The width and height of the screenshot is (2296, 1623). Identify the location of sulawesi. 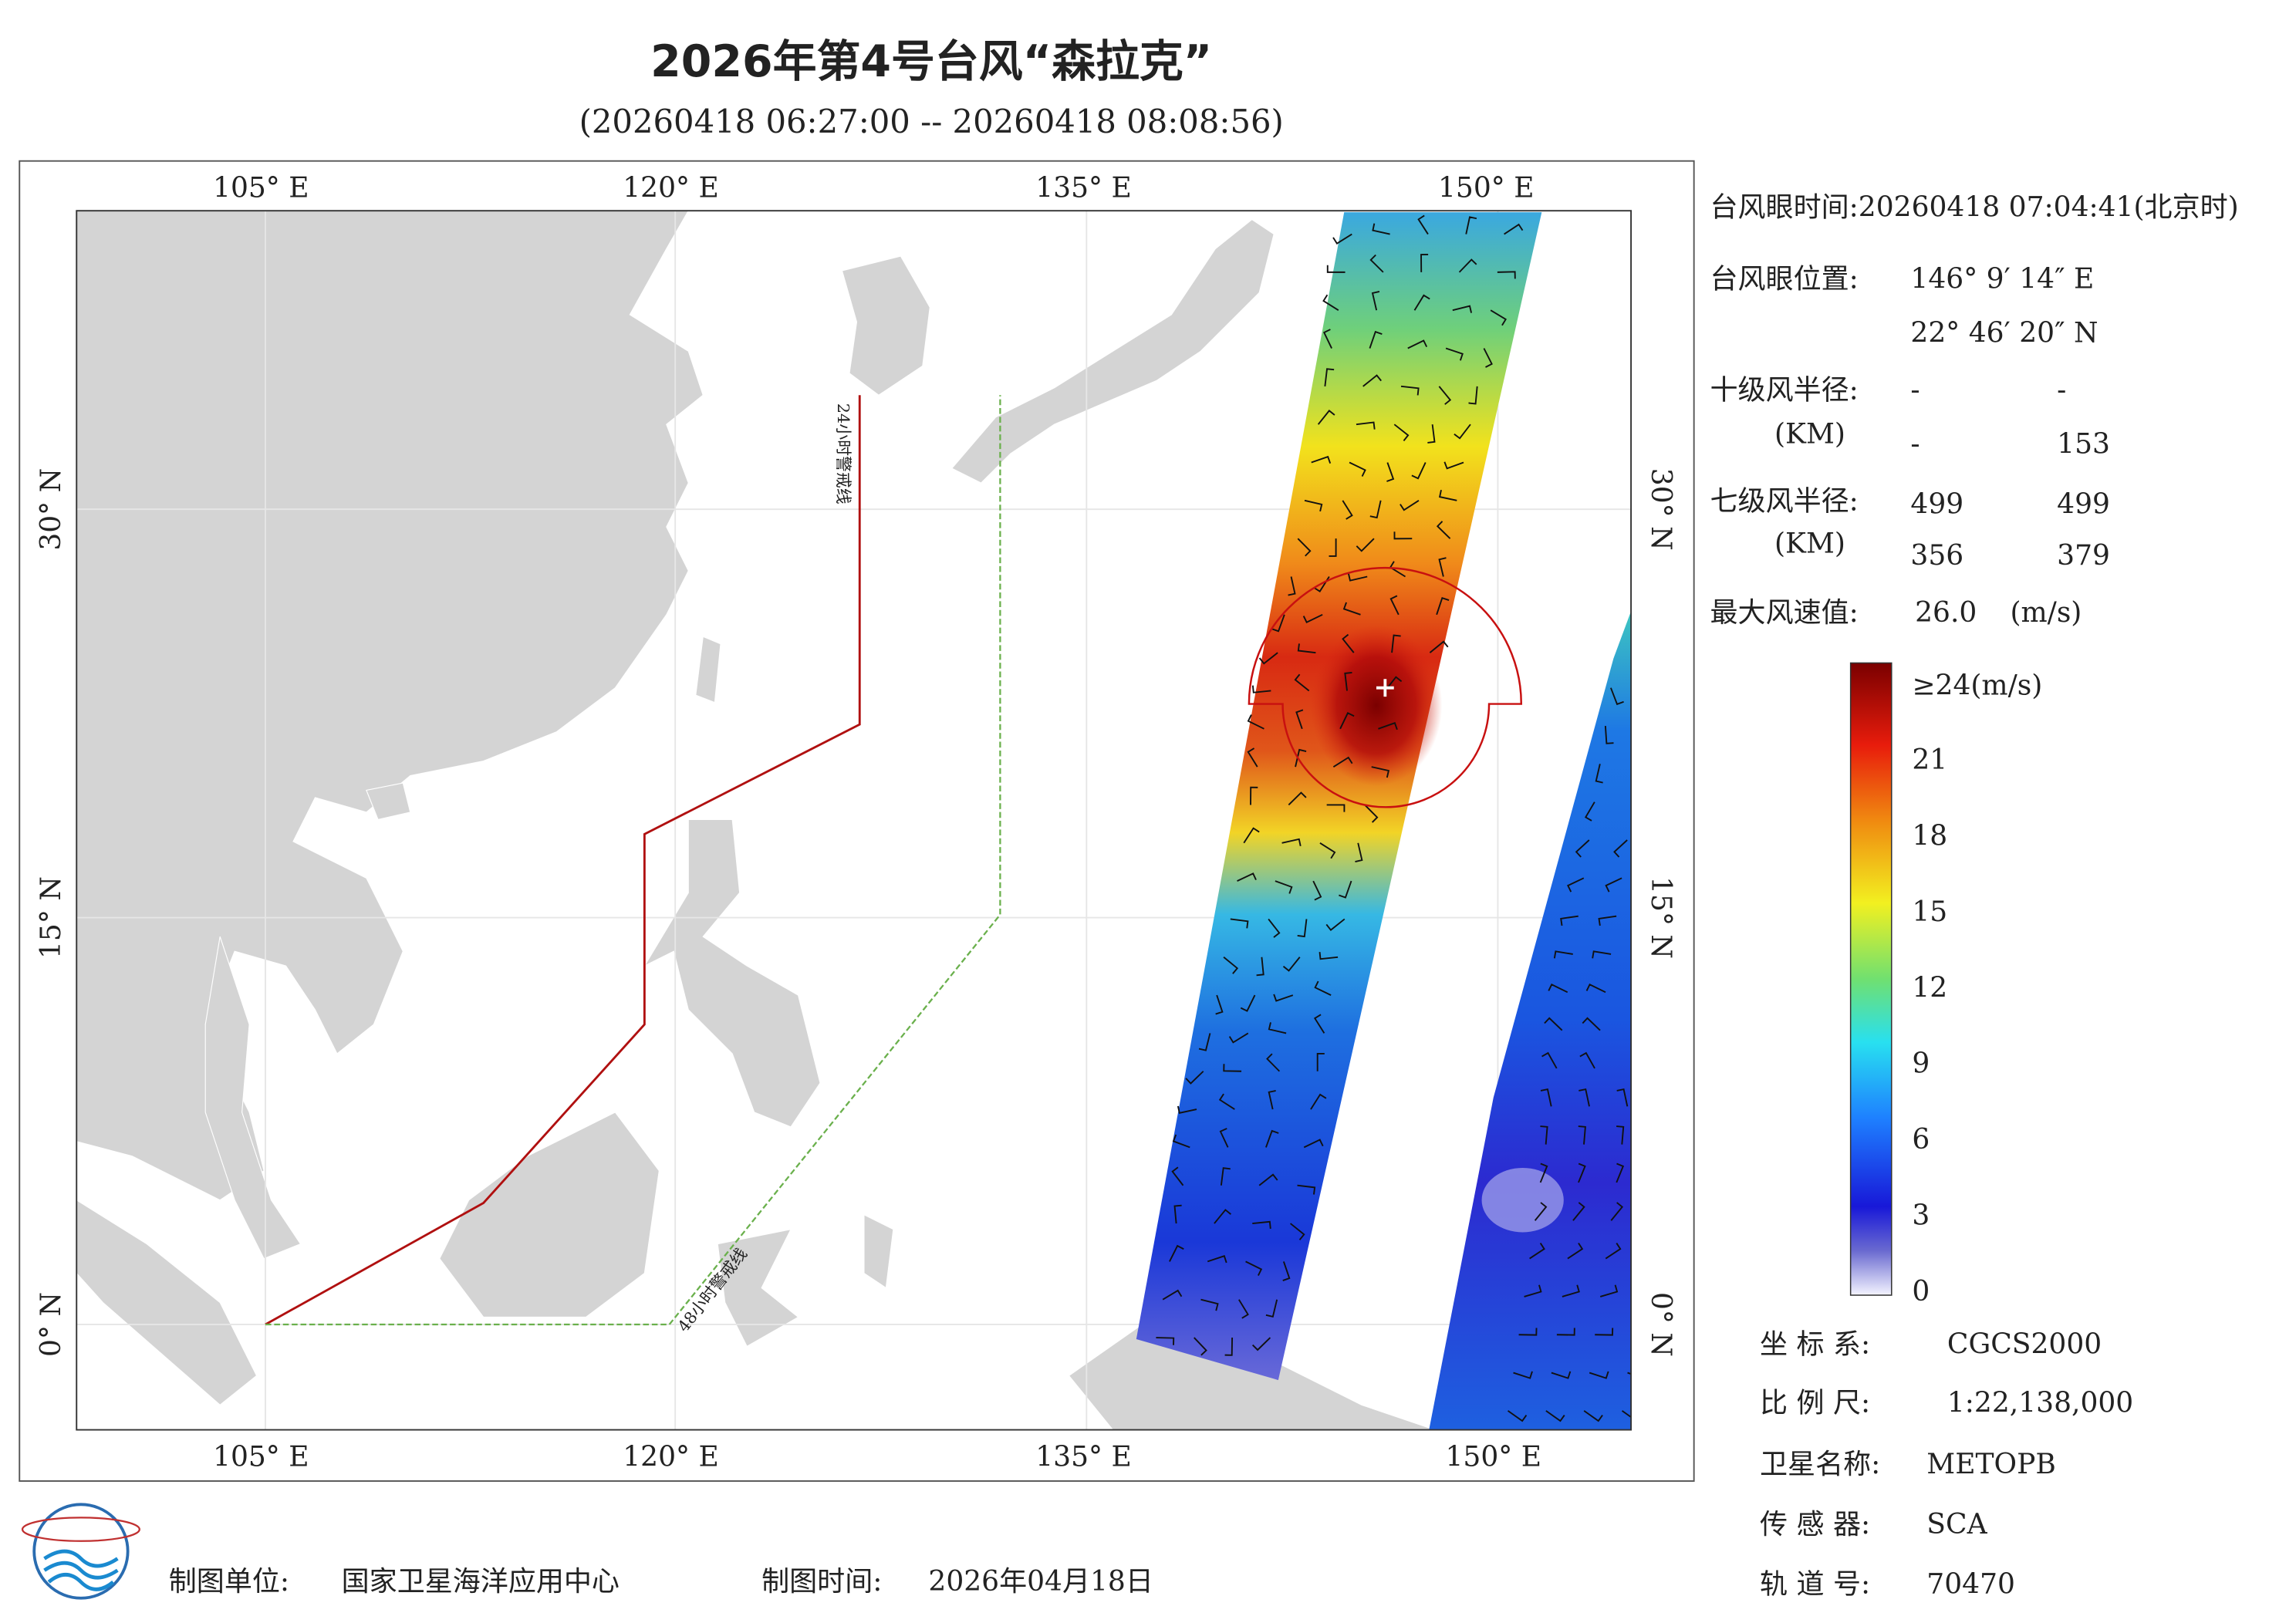
(758, 1288).